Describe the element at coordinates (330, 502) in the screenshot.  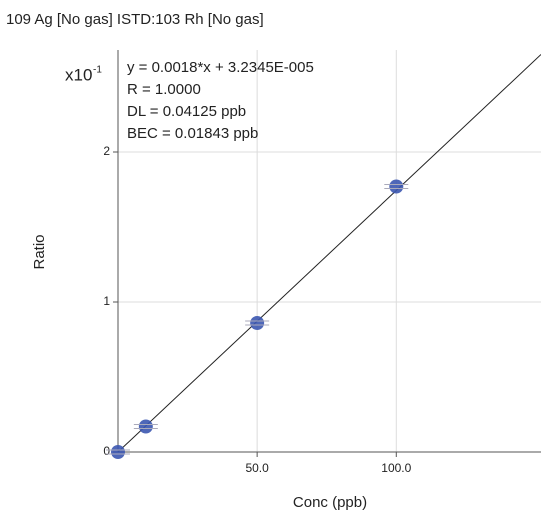
I see `x-axis-label: Conc (ppb)` at that location.